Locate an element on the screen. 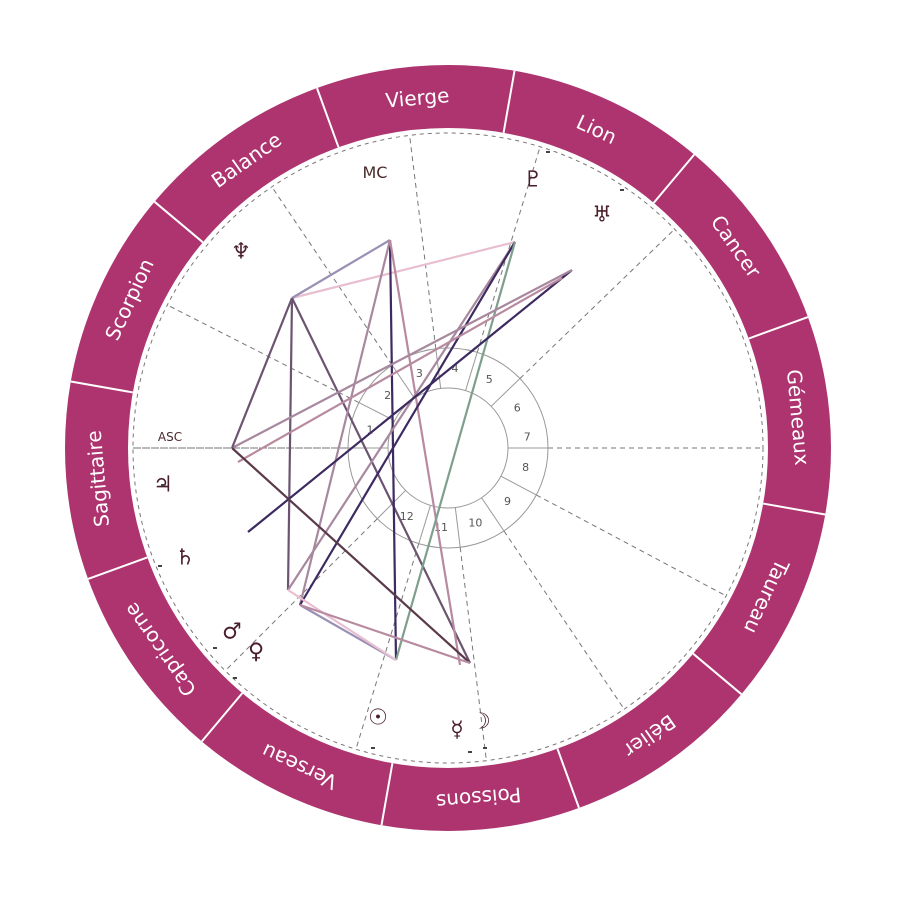 The width and height of the screenshot is (897, 897). house-number: 1 is located at coordinates (370, 430).